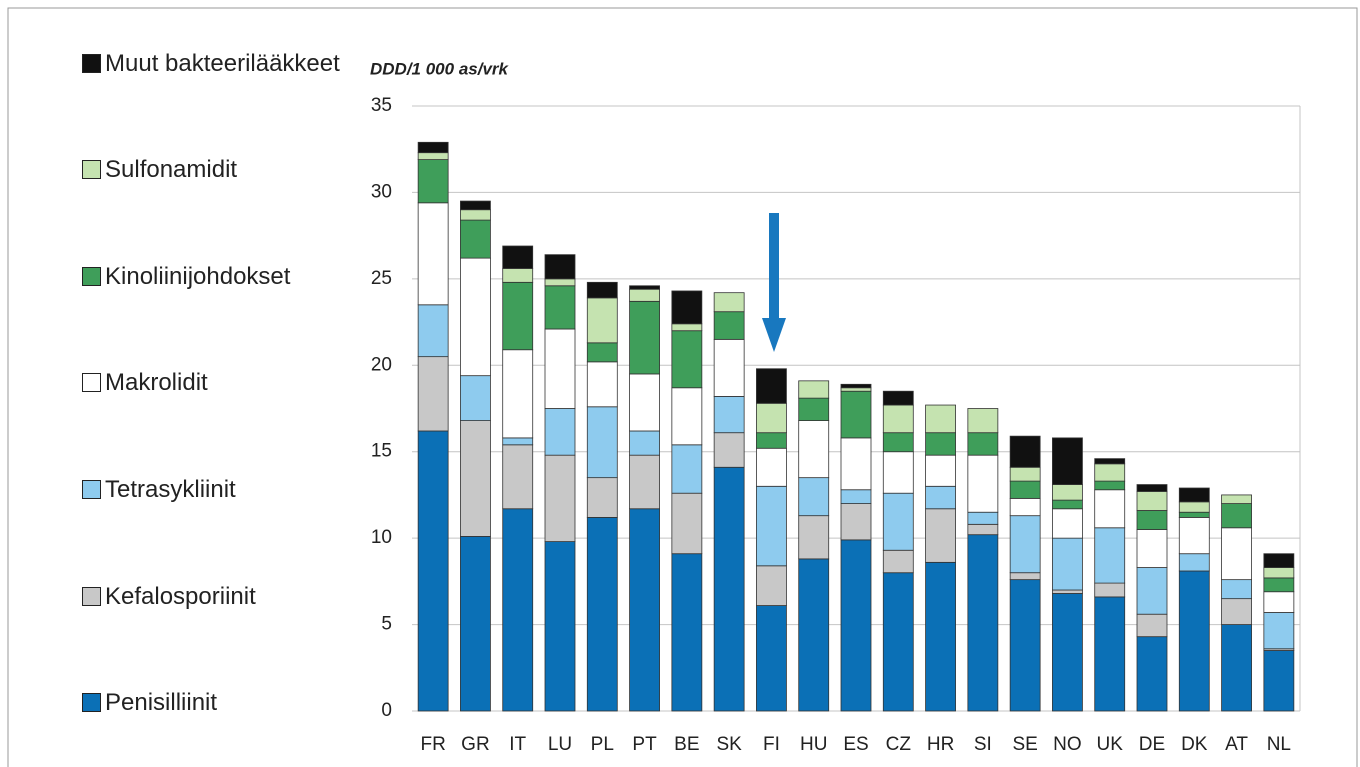 The image size is (1360, 767). I want to click on legend-item: Muut bakteerilääkkeet, so click(222, 64).